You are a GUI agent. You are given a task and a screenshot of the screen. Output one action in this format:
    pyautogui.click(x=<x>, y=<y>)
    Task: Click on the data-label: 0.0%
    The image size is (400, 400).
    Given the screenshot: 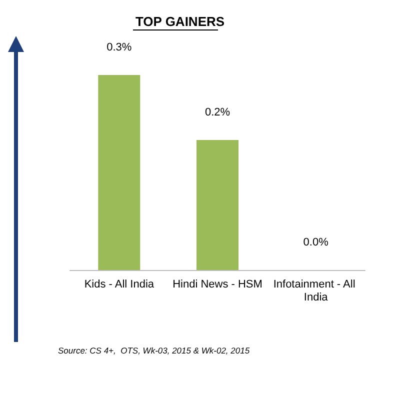 What is the action you would take?
    pyautogui.click(x=316, y=242)
    